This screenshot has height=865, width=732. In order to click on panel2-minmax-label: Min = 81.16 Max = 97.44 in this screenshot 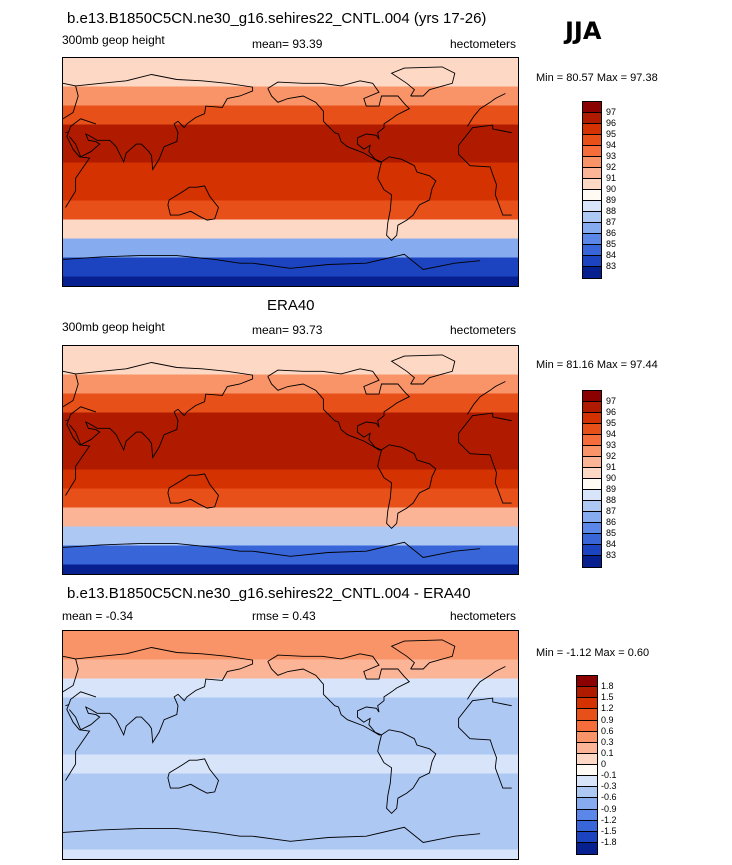, I will do `click(597, 365)`.